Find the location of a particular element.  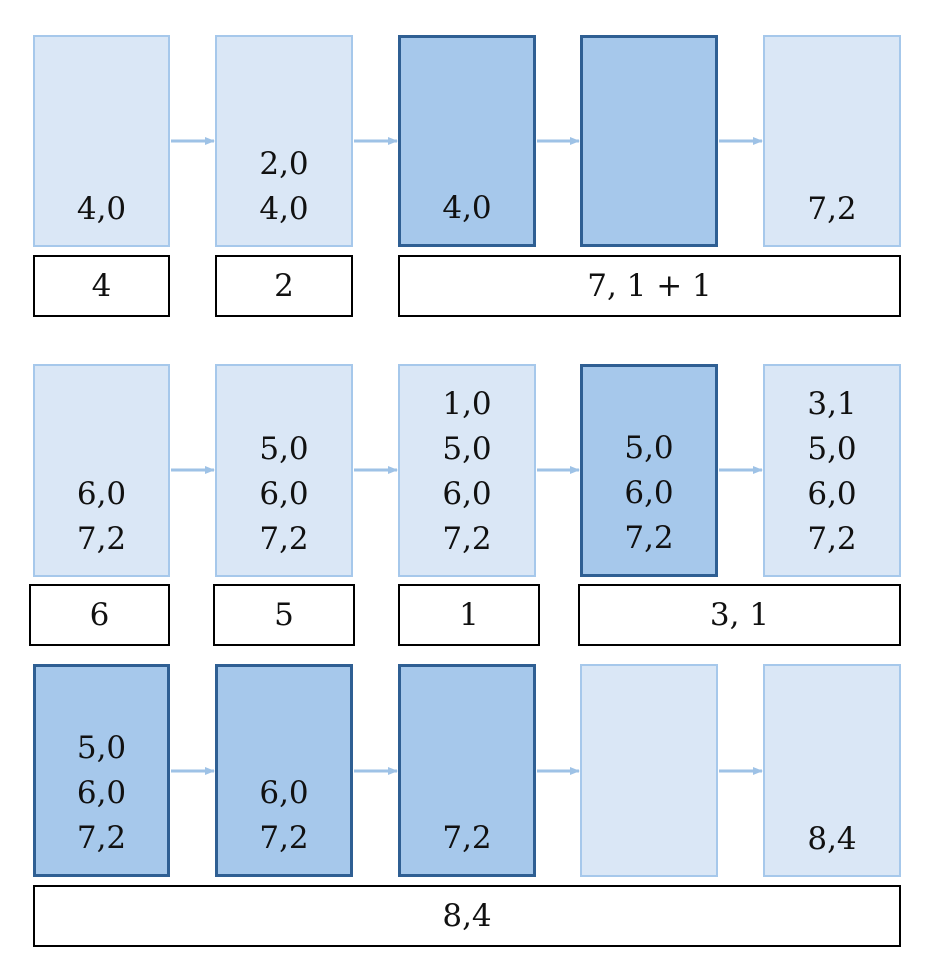

stage-box-r2-c2: 5,0 6,0 7,2 is located at coordinates (284, 470).